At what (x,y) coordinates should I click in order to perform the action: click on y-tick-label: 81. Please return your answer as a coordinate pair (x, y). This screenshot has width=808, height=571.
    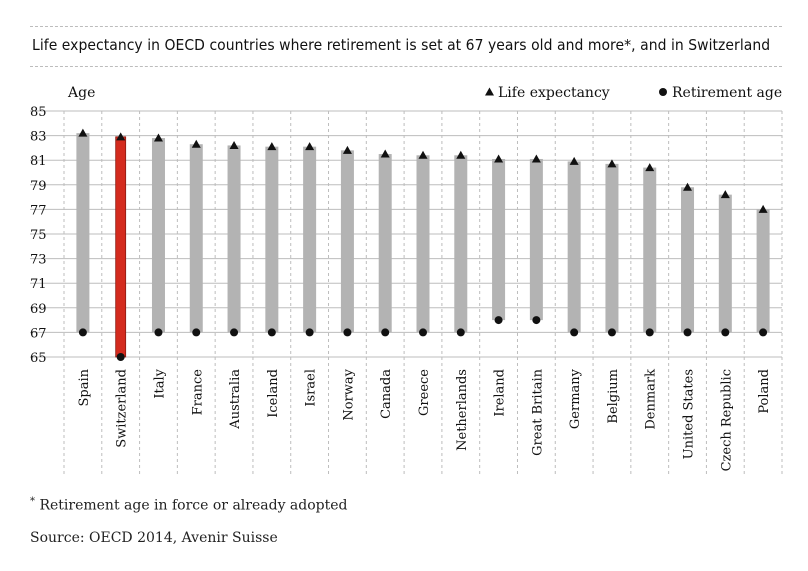
    Looking at the image, I should click on (38, 161).